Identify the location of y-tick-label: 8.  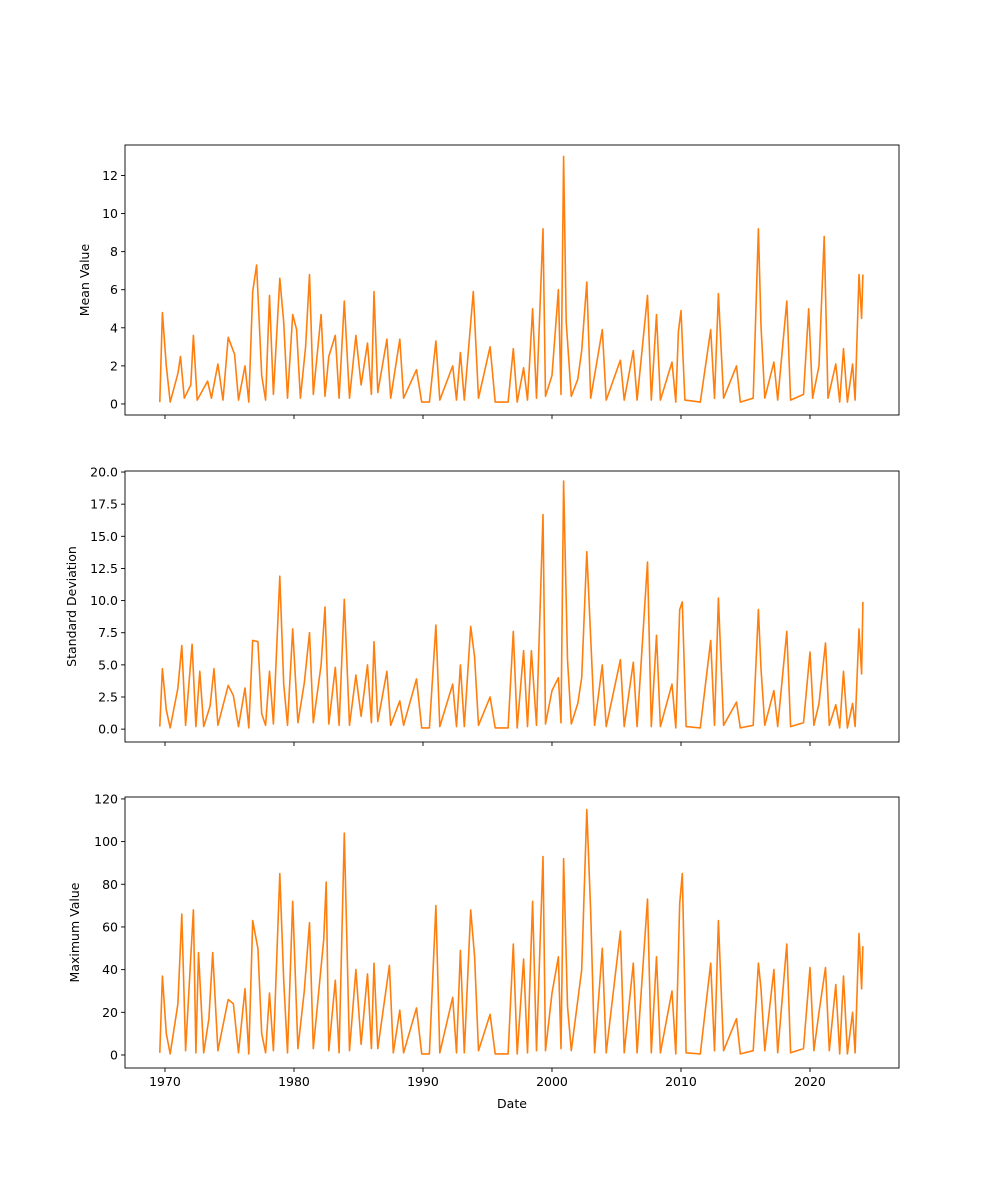
(114, 251).